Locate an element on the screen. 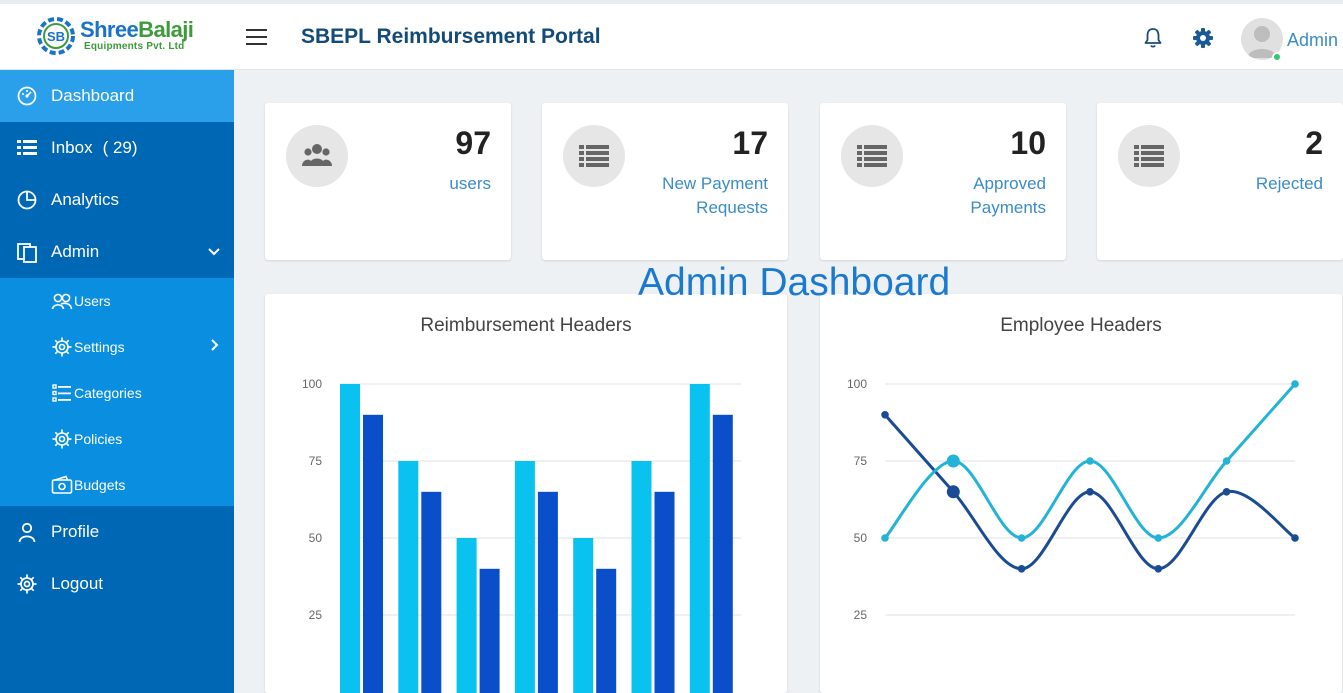 This screenshot has height=693, width=1343. stat-caption: users is located at coordinates (470, 183).